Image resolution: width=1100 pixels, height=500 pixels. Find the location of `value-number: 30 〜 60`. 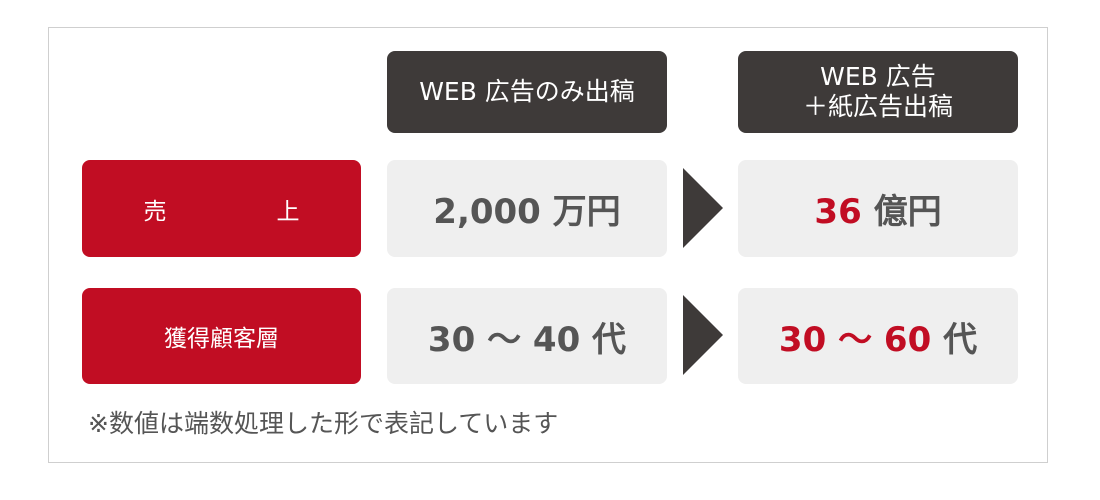

value-number: 30 〜 60 is located at coordinates (855, 339).